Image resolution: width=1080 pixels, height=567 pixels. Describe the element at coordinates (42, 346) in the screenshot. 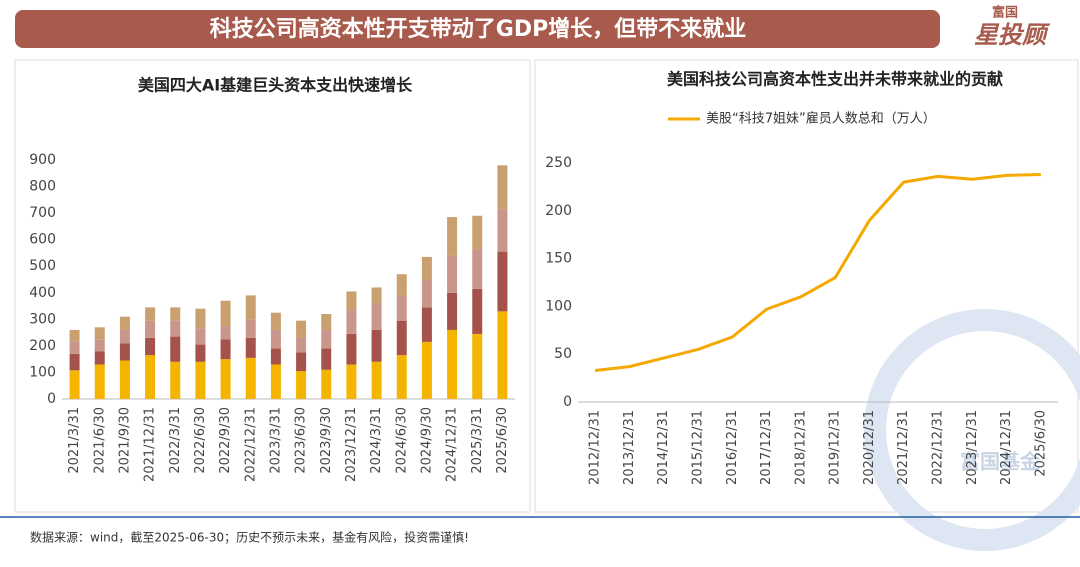

I see `y-tick-label: 200` at that location.